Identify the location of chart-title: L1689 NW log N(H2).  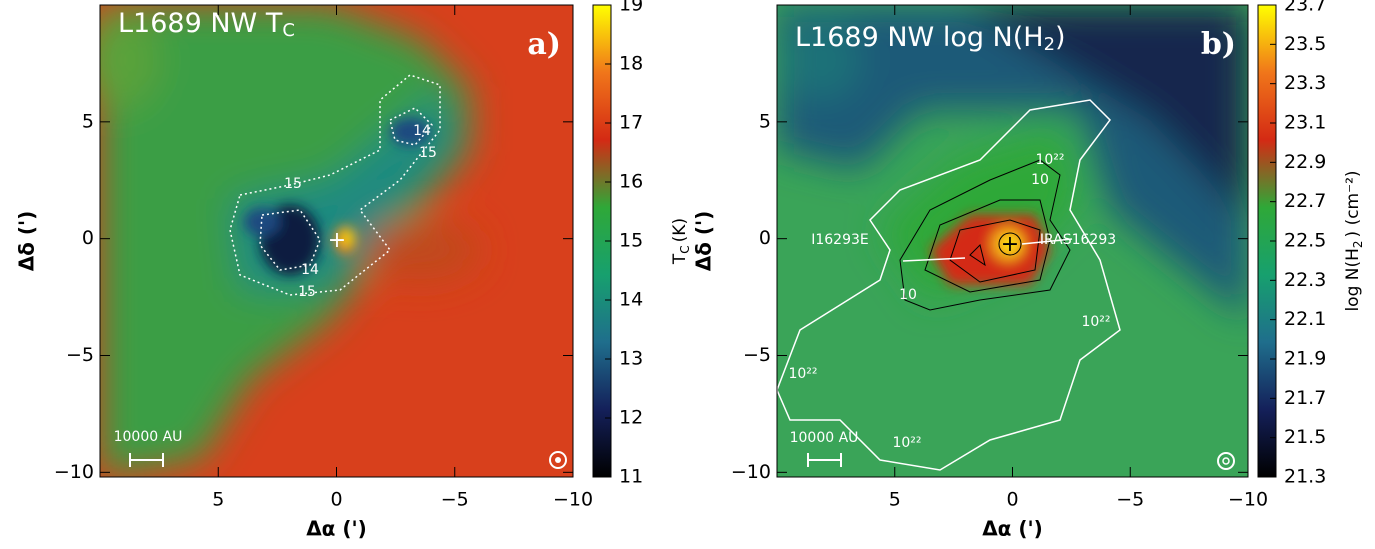
(930, 39).